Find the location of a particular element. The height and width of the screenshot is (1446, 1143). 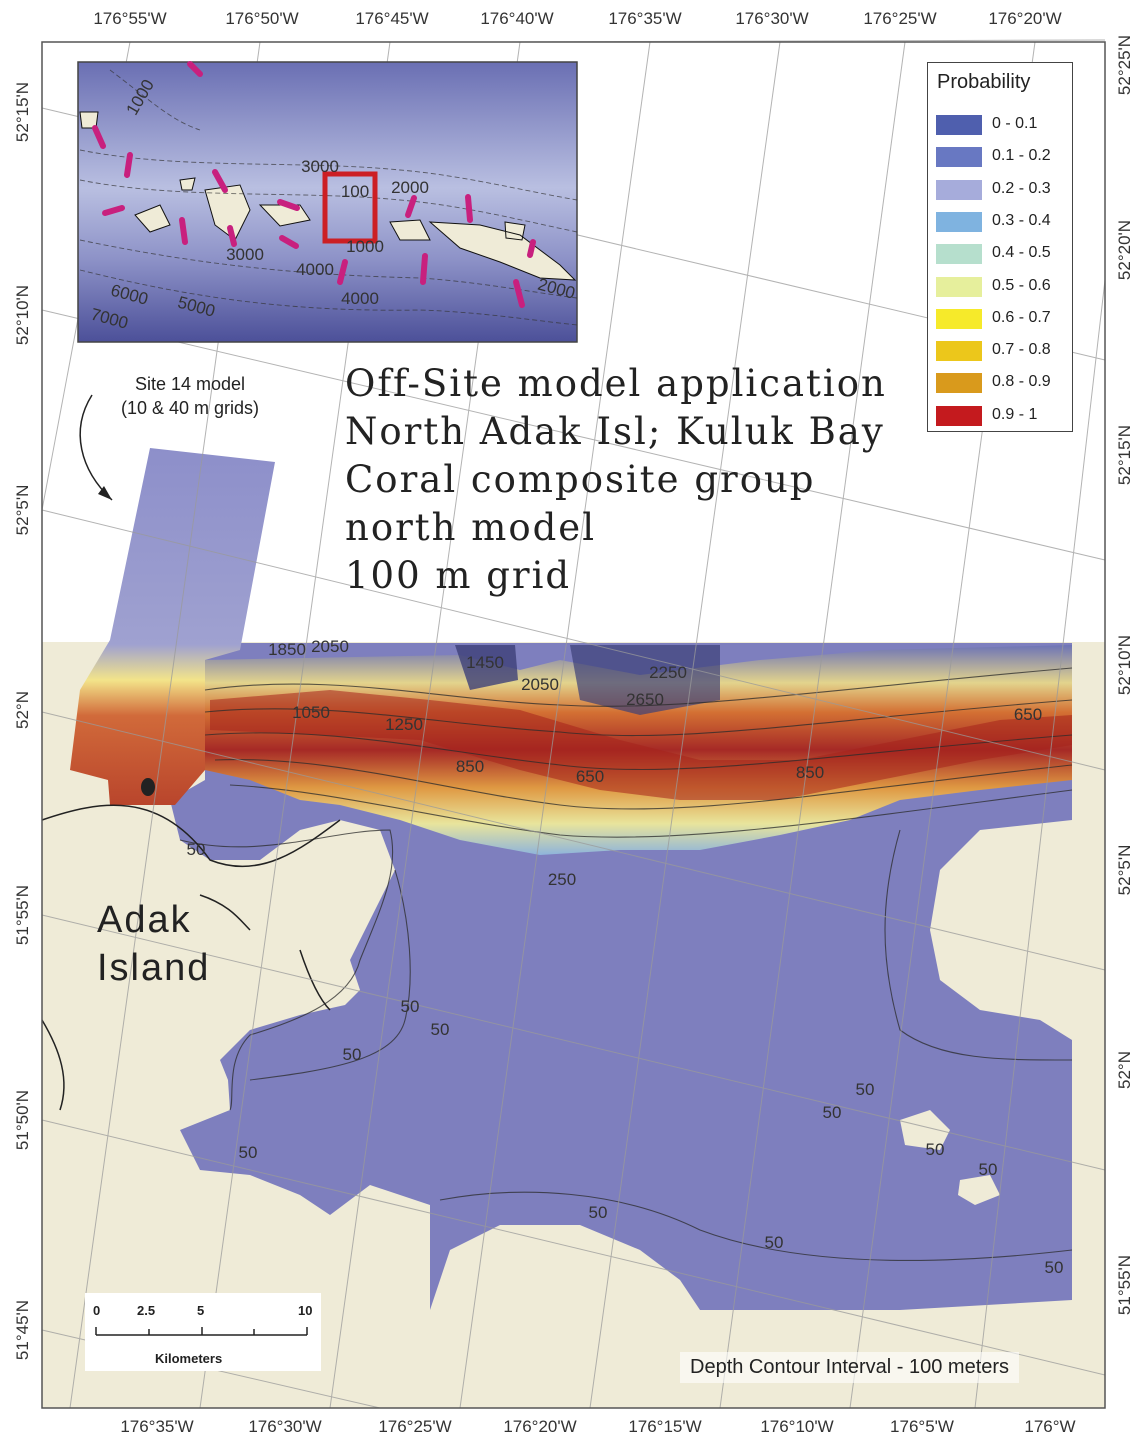

legend-item: 0.1 - 0.2 is located at coordinates (1001, 157).